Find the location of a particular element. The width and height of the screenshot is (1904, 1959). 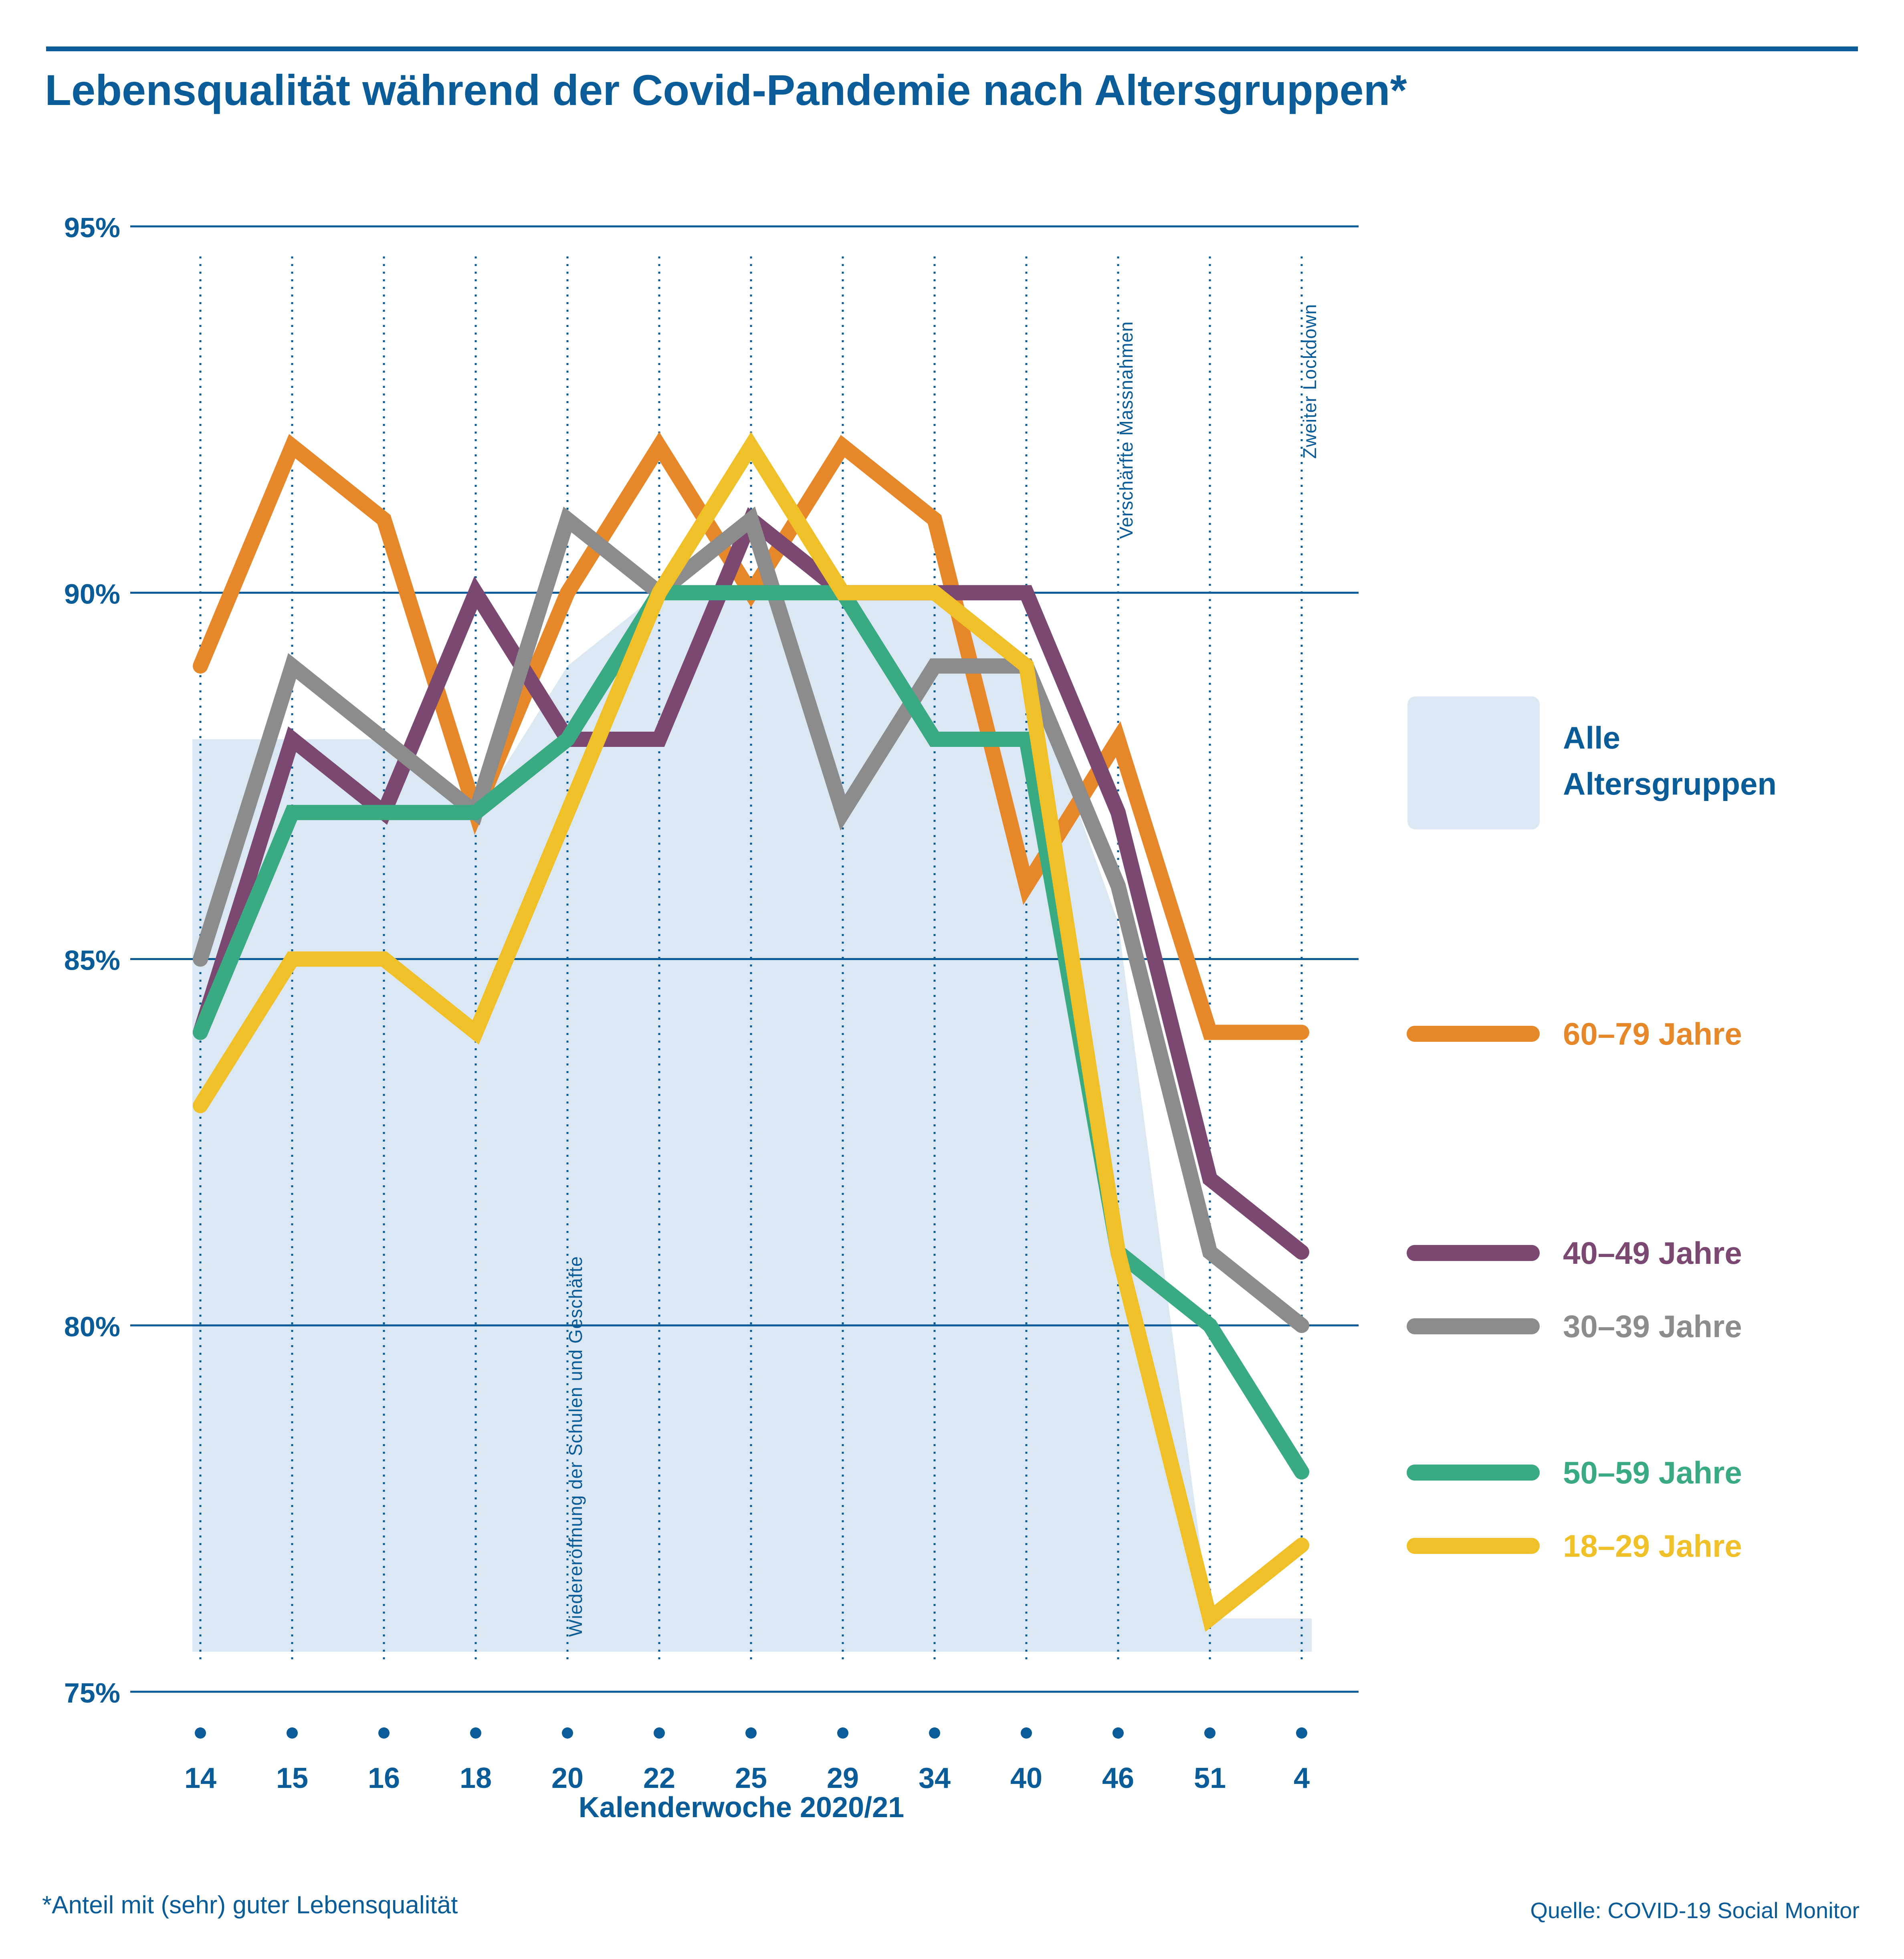

x-tick-label-40: 40 is located at coordinates (1026, 1778).